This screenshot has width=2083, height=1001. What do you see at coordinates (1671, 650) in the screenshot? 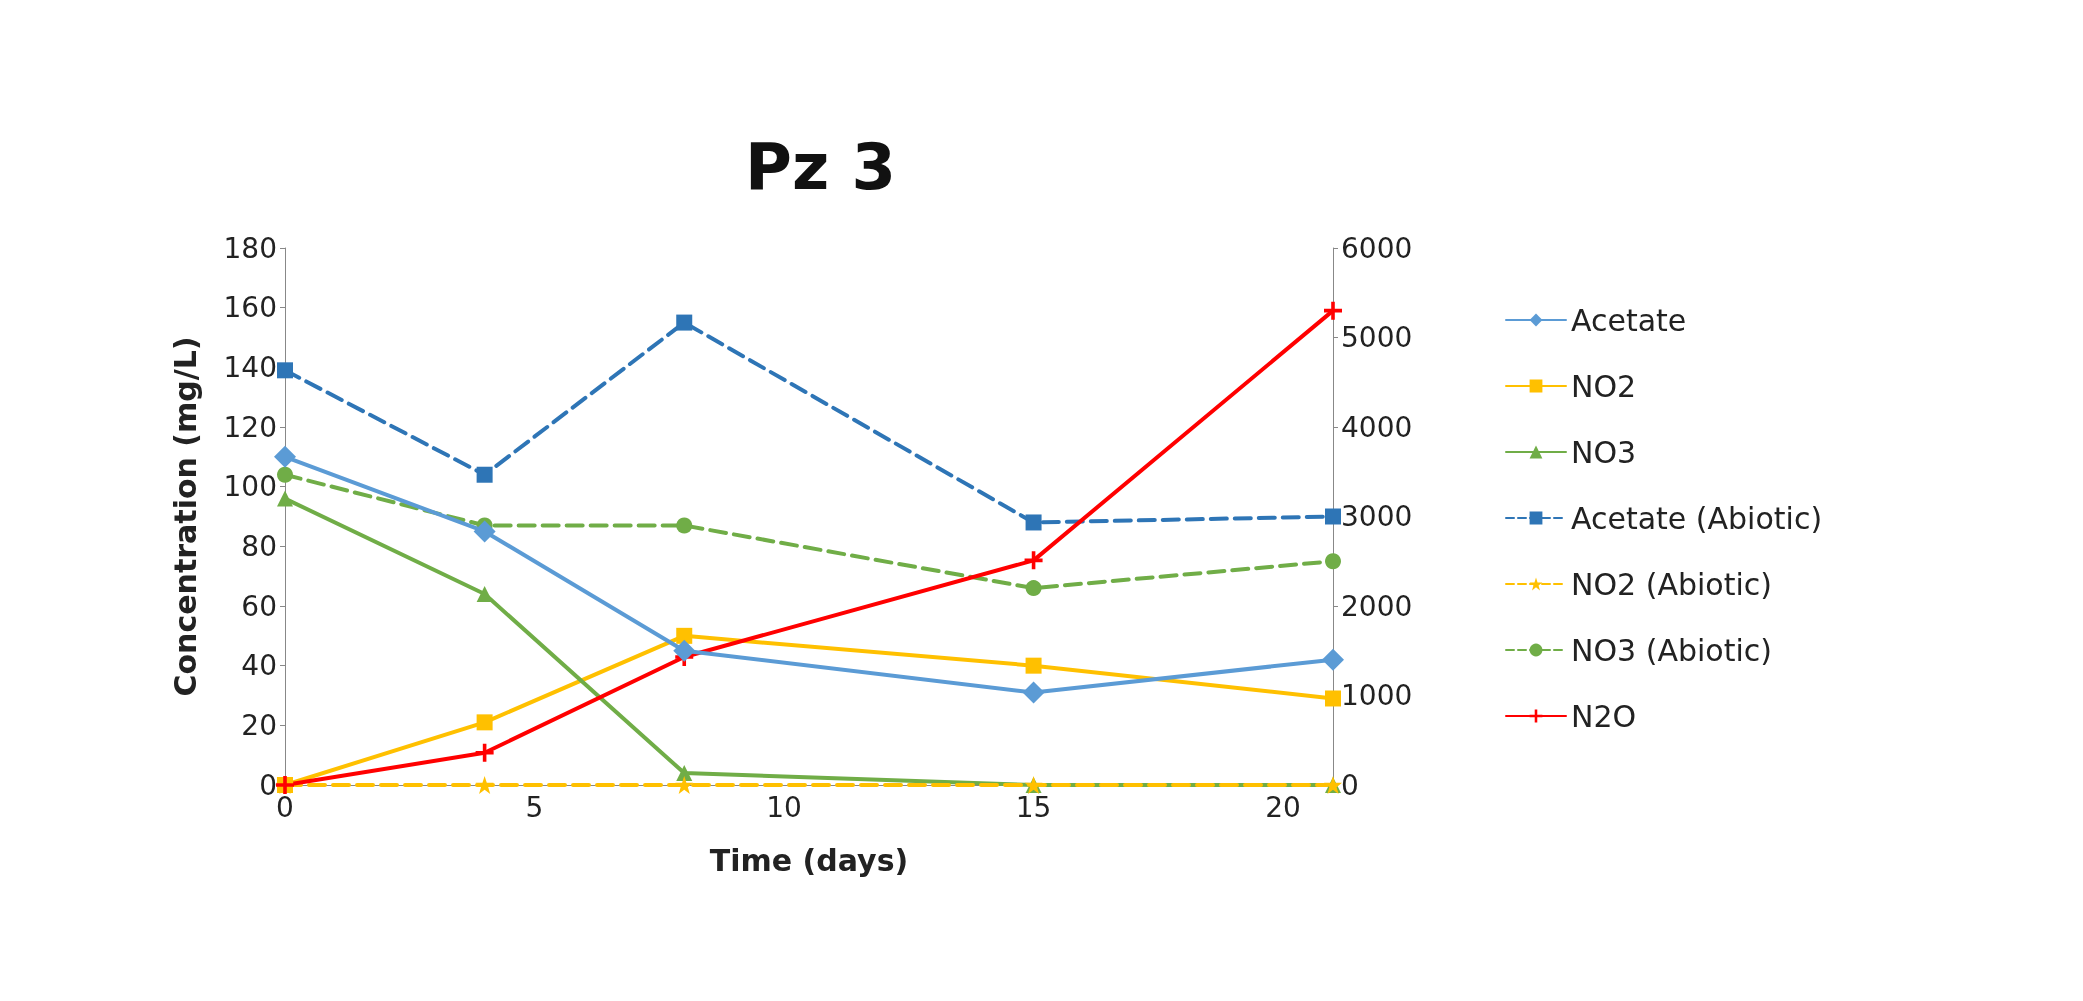
I see `legend-label: NO3 (Abiotic)` at bounding box center [1671, 650].